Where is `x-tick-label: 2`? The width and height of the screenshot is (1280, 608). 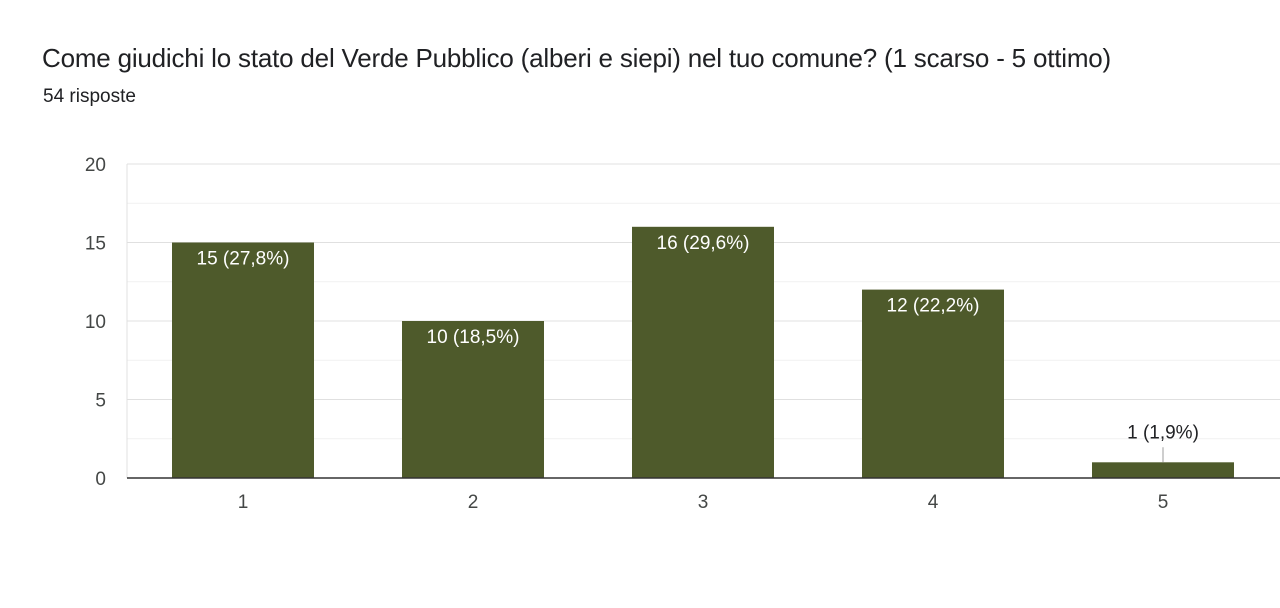 x-tick-label: 2 is located at coordinates (473, 502).